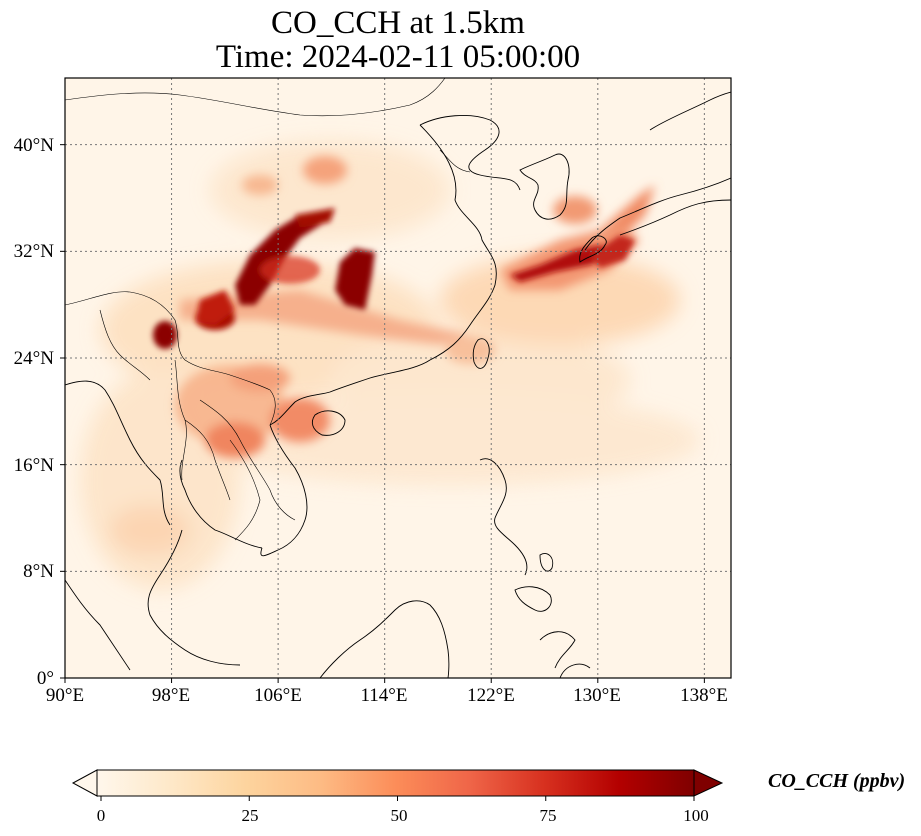 This screenshot has height=836, width=921. What do you see at coordinates (278, 695) in the screenshot?
I see `x-tick-label: 106°E` at bounding box center [278, 695].